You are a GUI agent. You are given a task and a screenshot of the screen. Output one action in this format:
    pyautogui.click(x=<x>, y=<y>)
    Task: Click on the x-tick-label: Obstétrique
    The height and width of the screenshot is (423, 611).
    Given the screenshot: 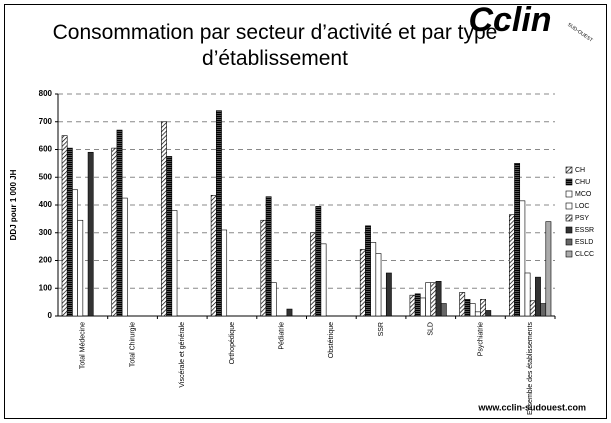 What is the action you would take?
    pyautogui.click(x=331, y=340)
    